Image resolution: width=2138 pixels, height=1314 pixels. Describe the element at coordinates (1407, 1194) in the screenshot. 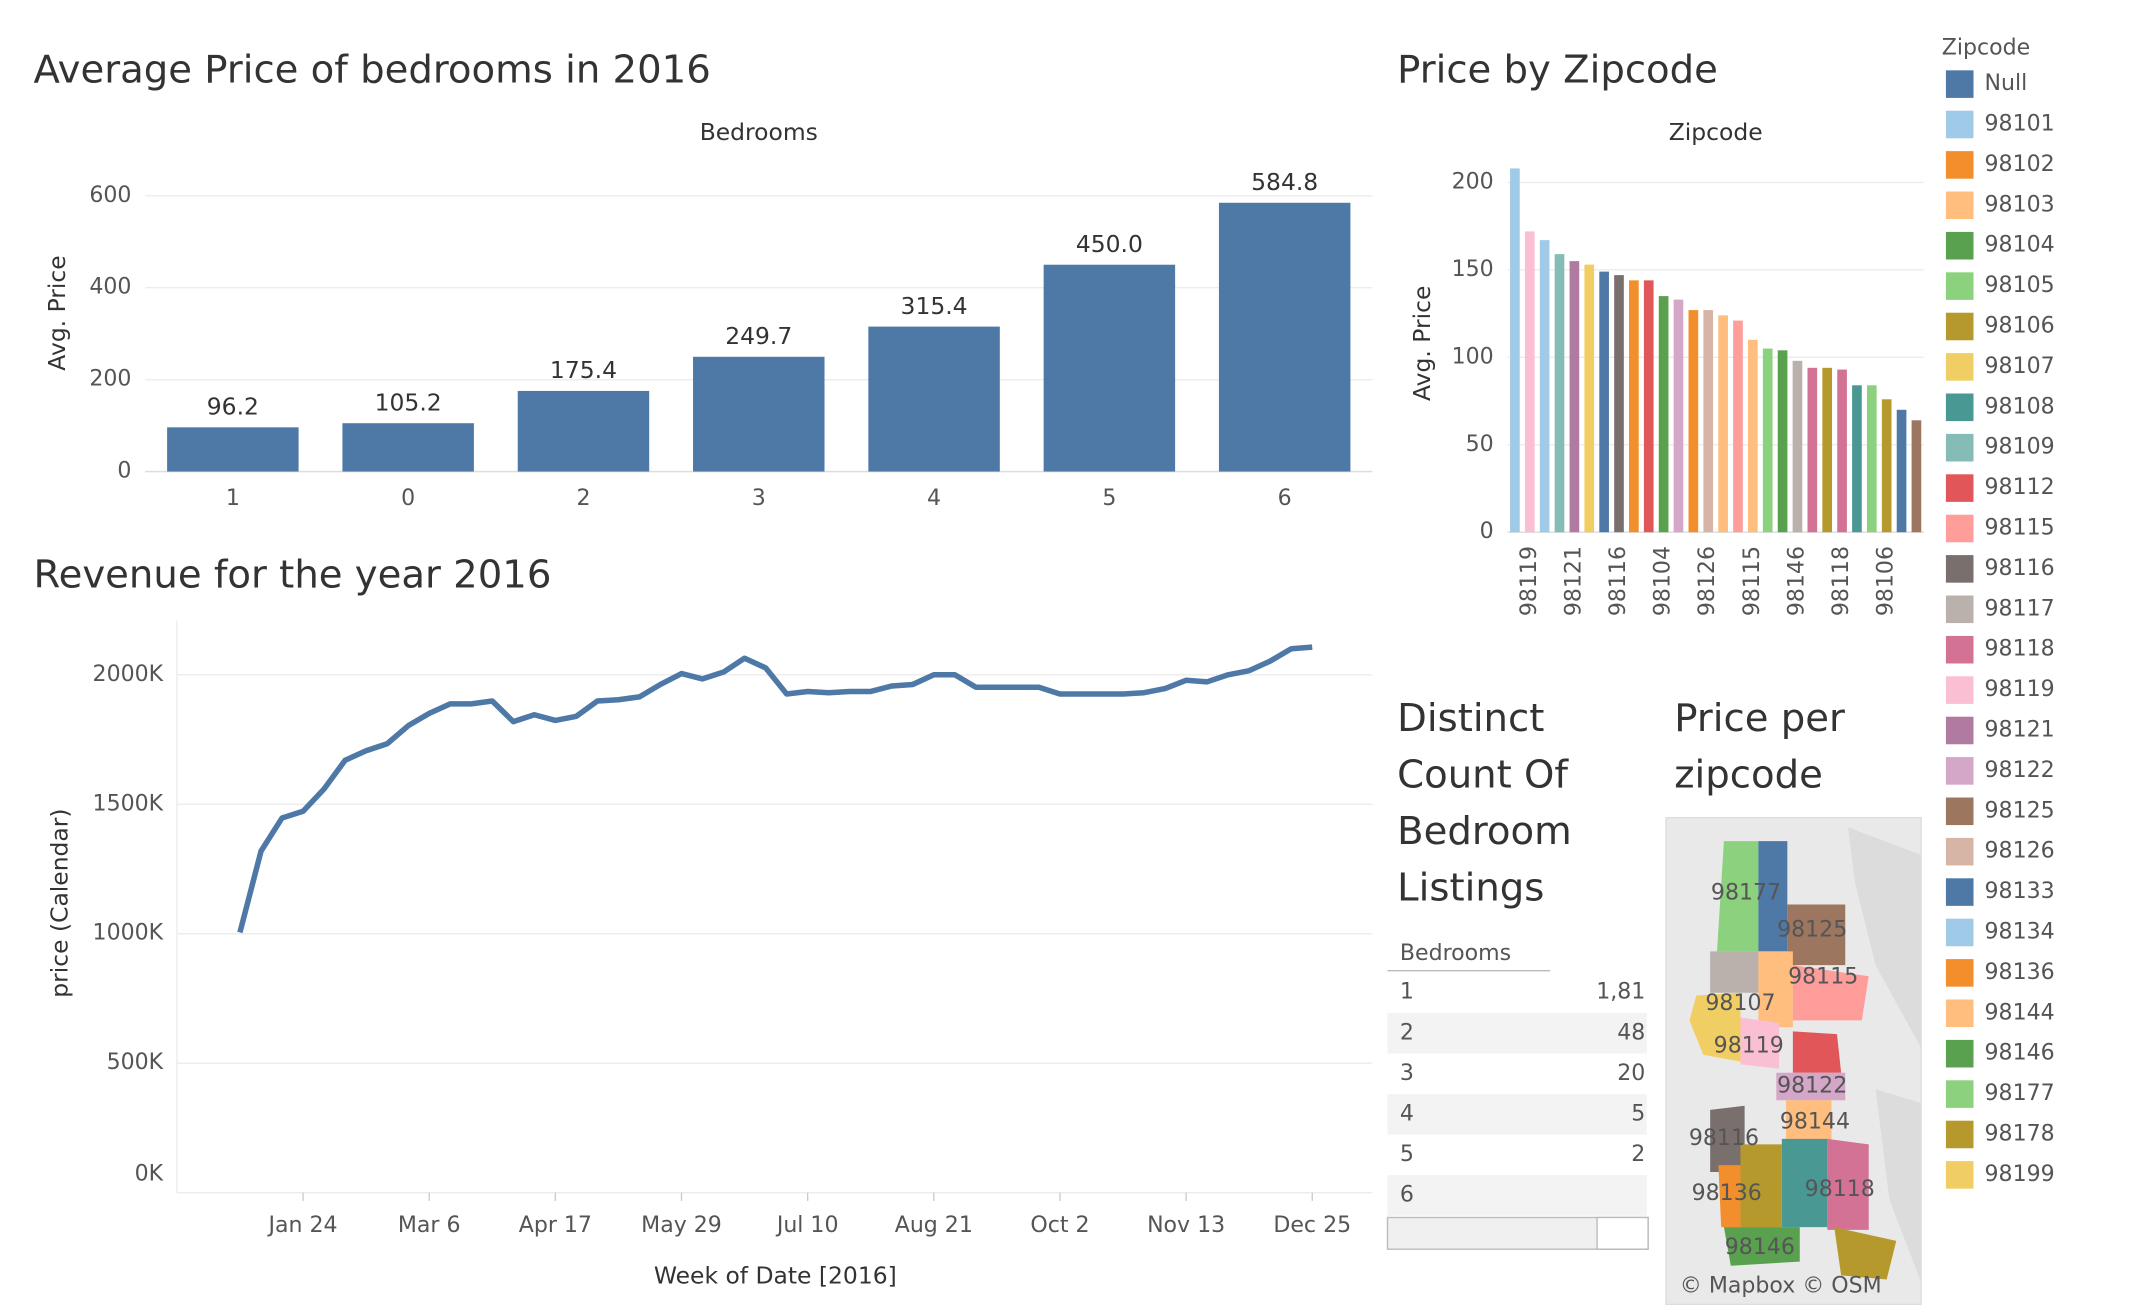

I see `row-label: 6` at that location.